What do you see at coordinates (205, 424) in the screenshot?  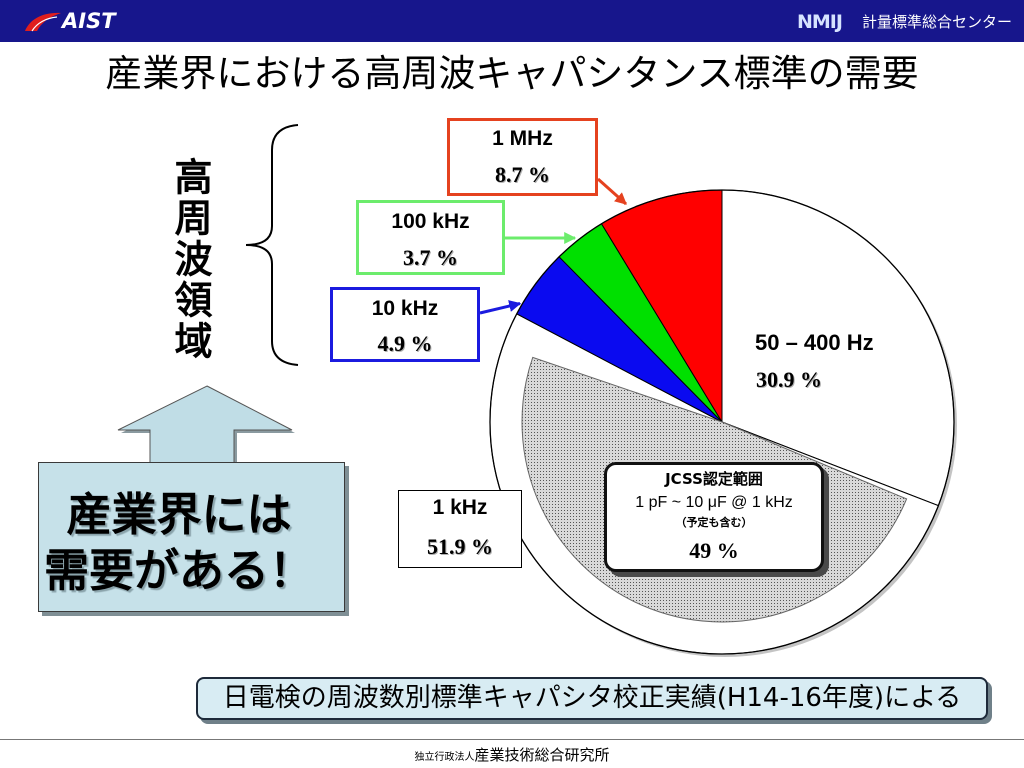 I see `up-arrow-shape` at bounding box center [205, 424].